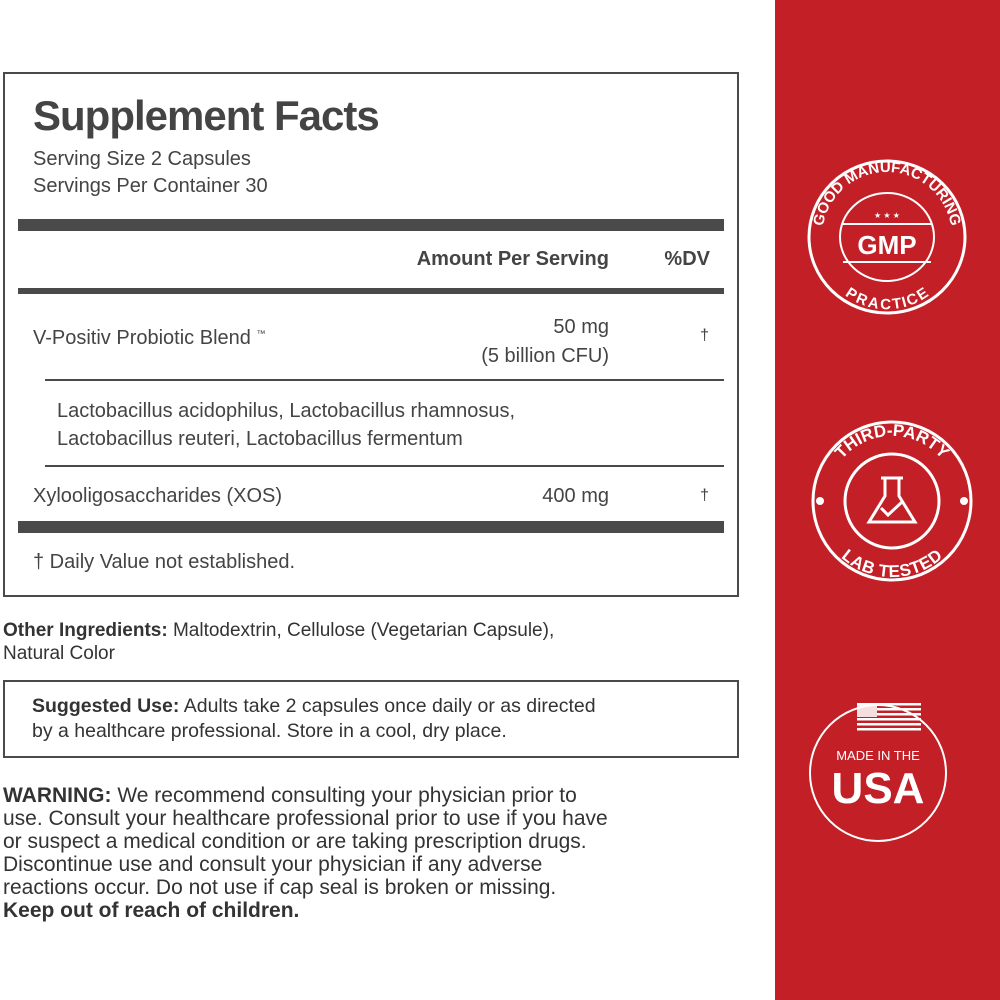  I want to click on flask-check-icon, so click(892, 500).